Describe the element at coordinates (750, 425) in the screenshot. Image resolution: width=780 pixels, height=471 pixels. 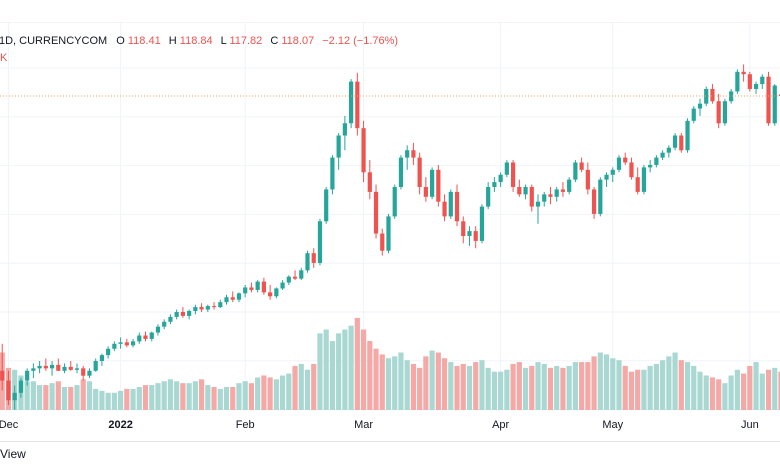
I see `x-tick-label: Jun` at that location.